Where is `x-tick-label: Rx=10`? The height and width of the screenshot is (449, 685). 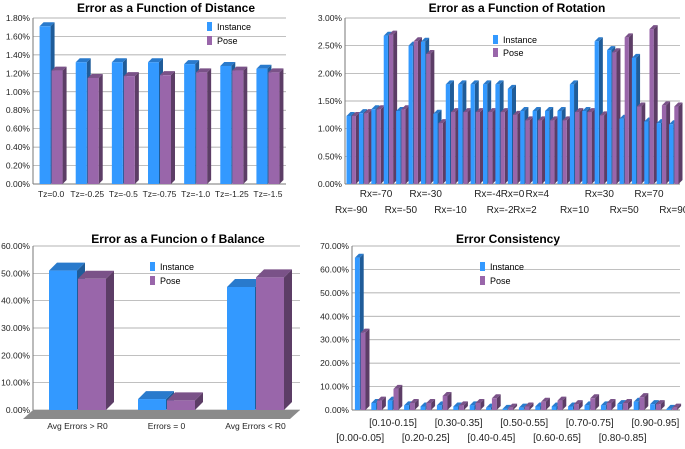 x-tick-label: Rx=10 is located at coordinates (575, 210).